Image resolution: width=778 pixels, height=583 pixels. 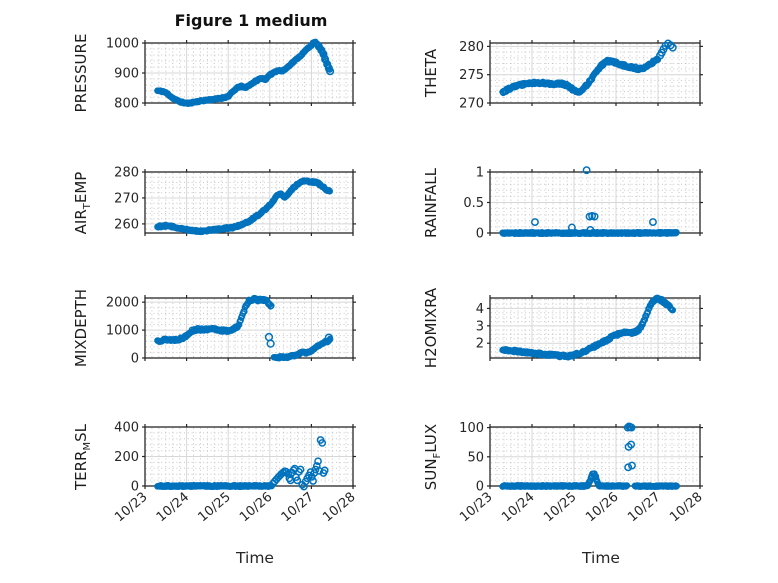 I want to click on y-tick-labels: 800 900 1000, so click(x=122, y=74).